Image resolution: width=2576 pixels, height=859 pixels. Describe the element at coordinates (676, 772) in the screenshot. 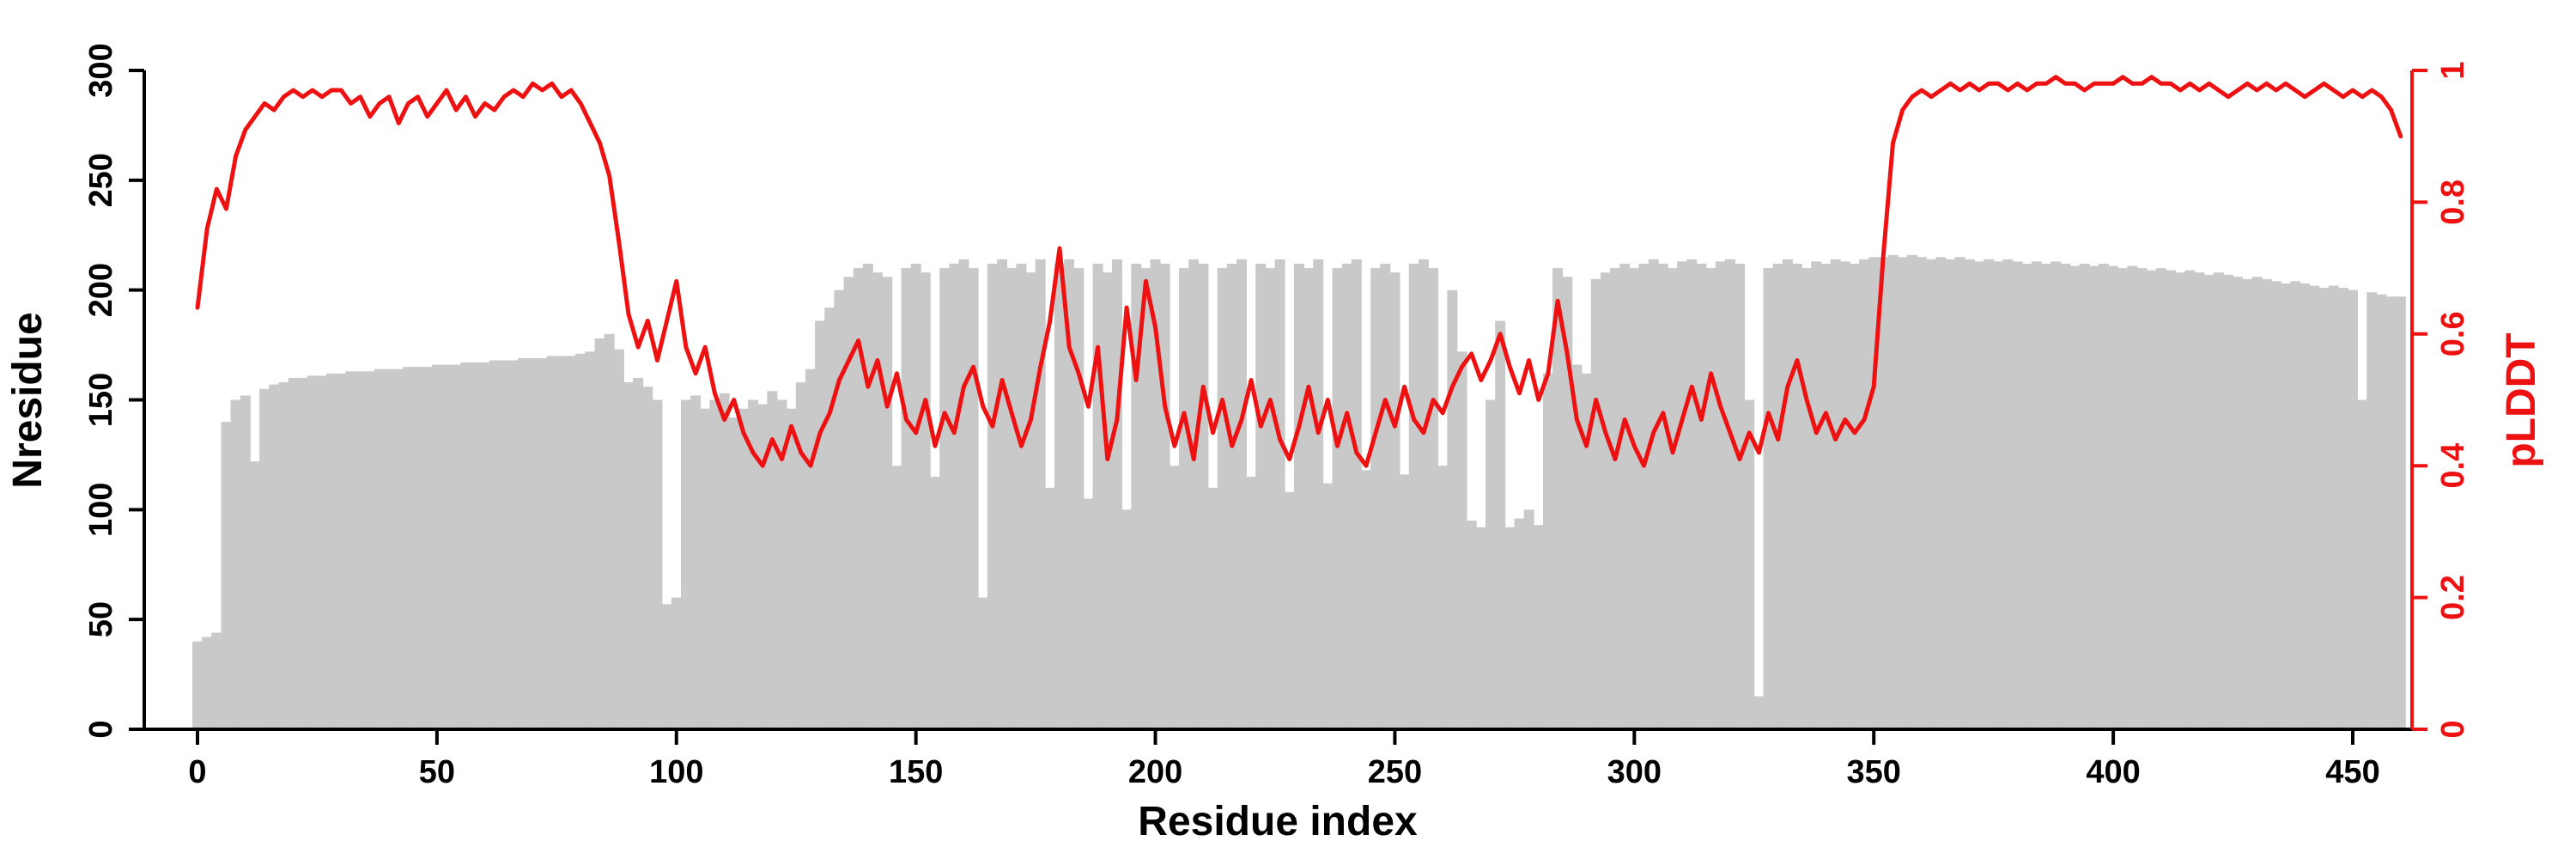

I see `x-tick-label: 100` at that location.